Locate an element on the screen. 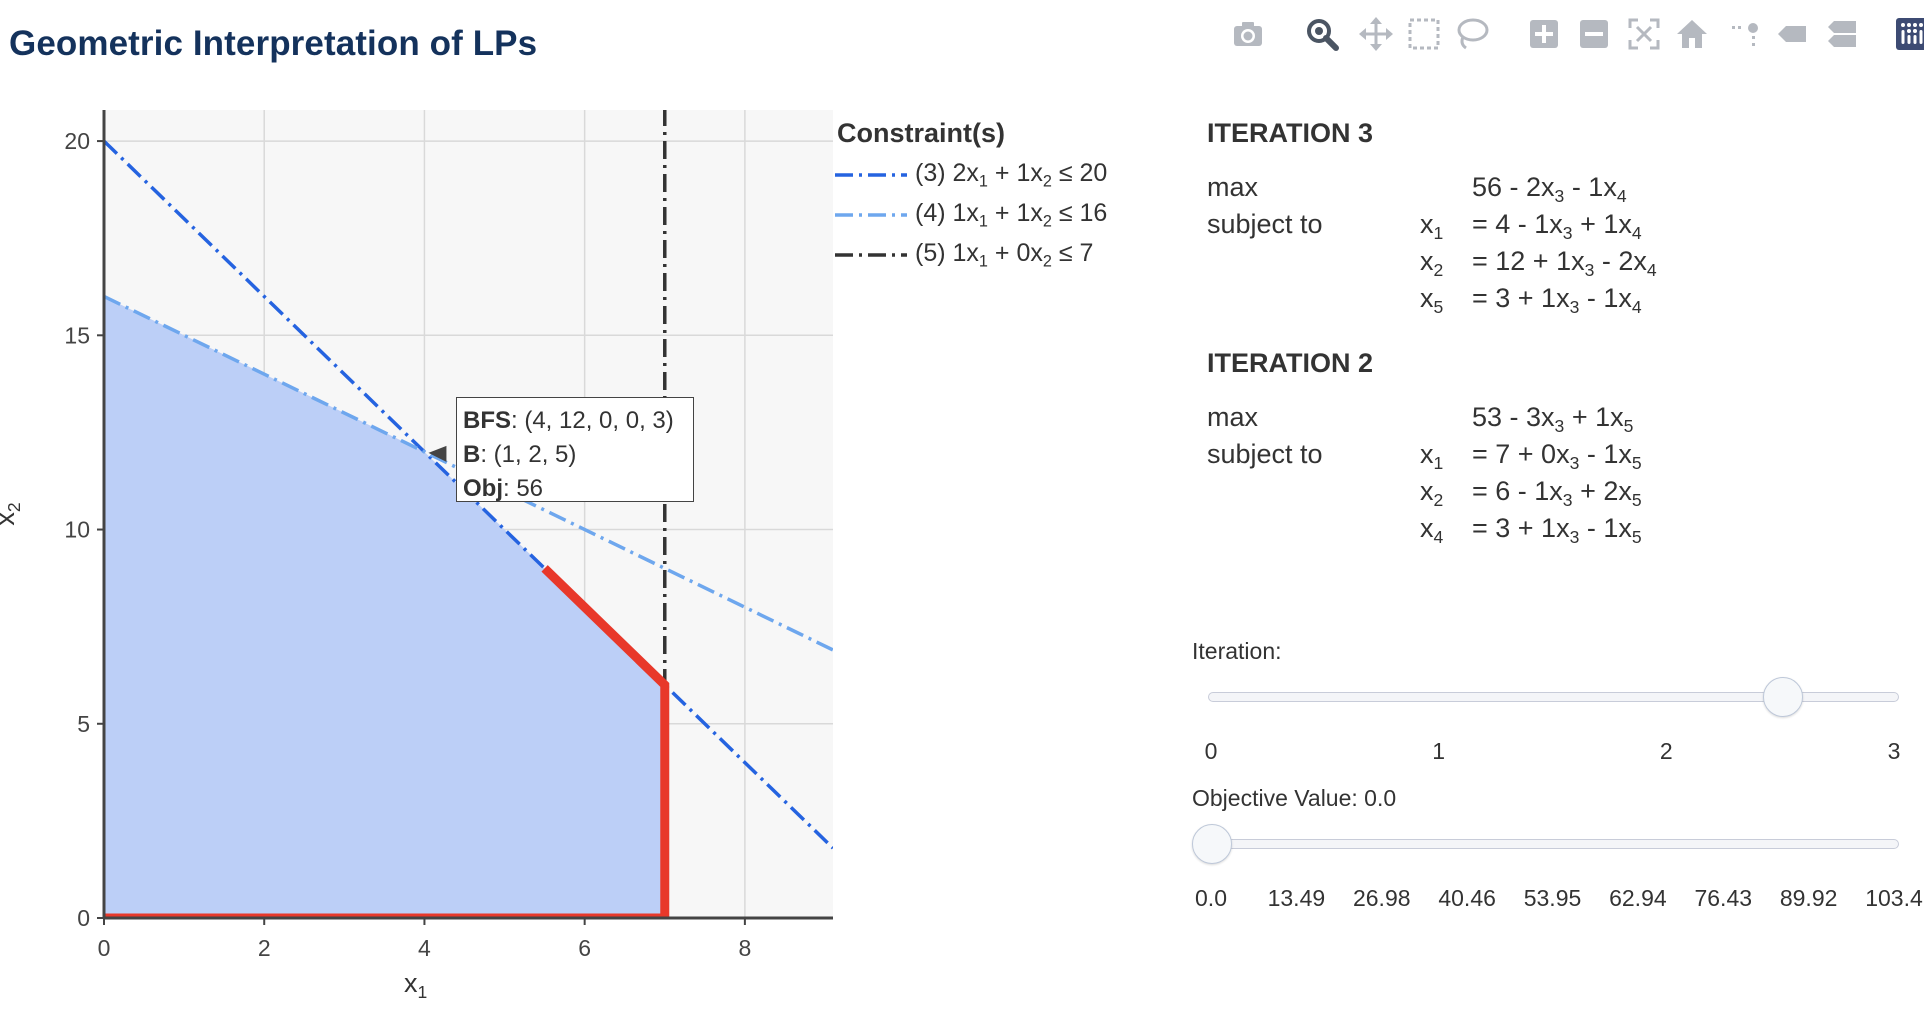  simplex-path is located at coordinates (387, 741).